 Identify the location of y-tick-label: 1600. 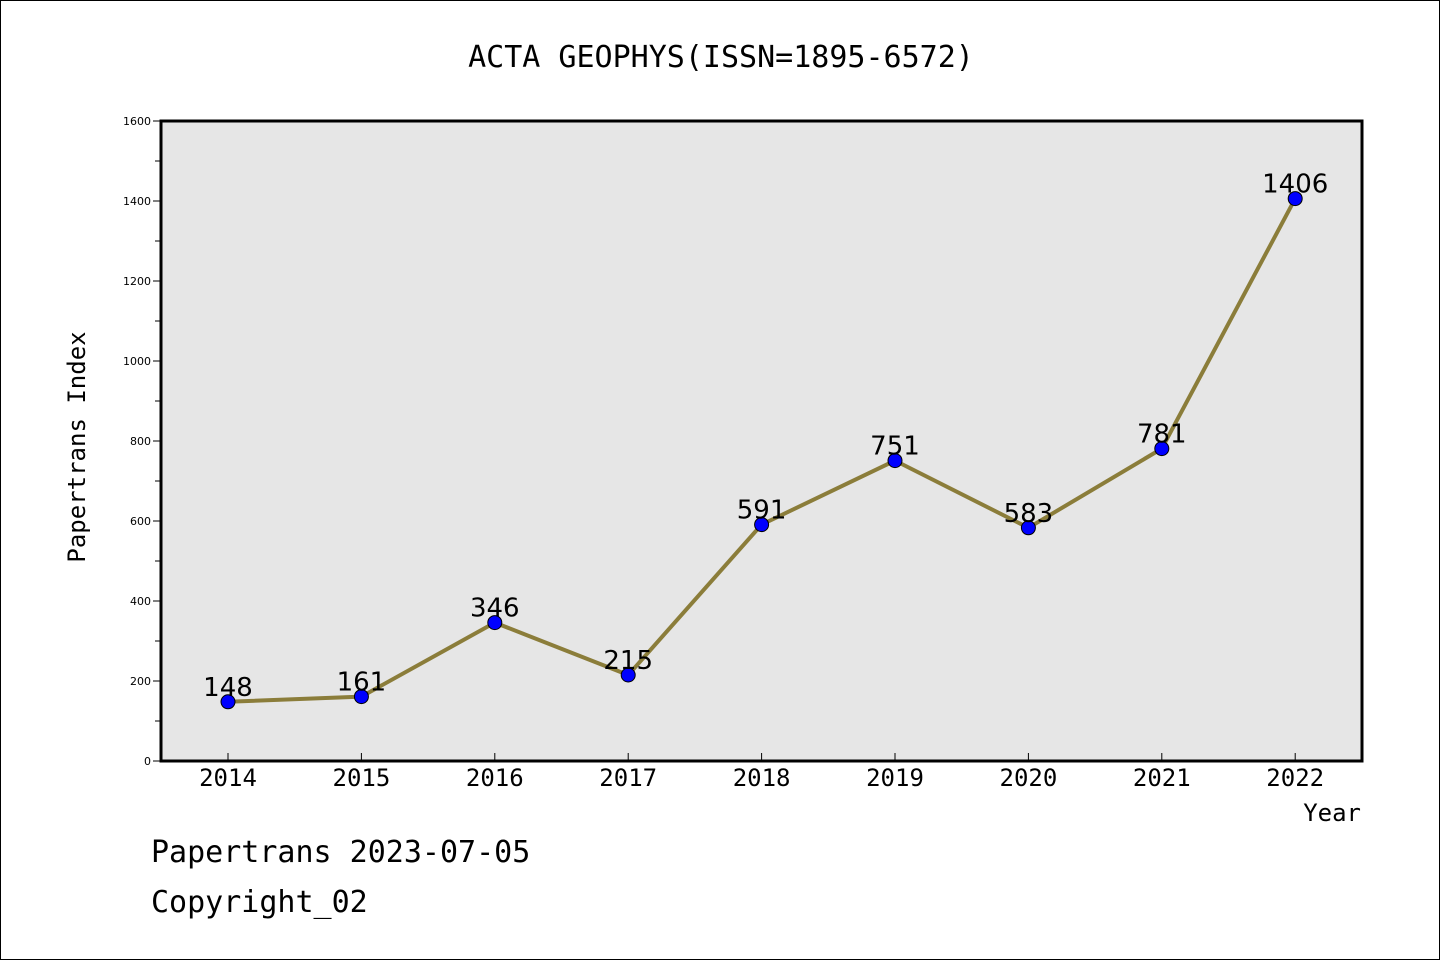
(137, 121).